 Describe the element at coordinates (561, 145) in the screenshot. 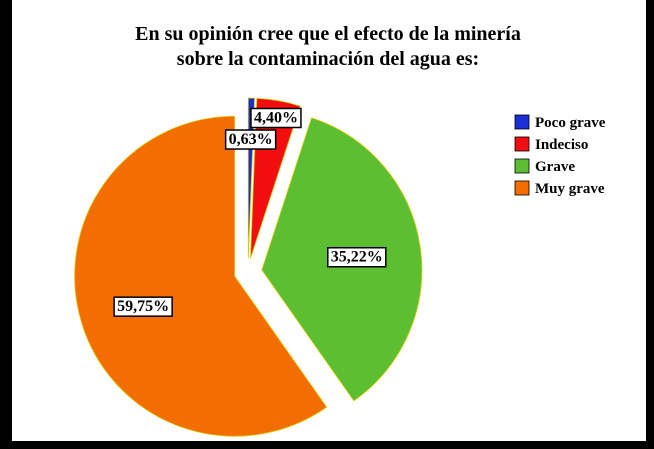

I see `legend-label: Indeciso` at that location.